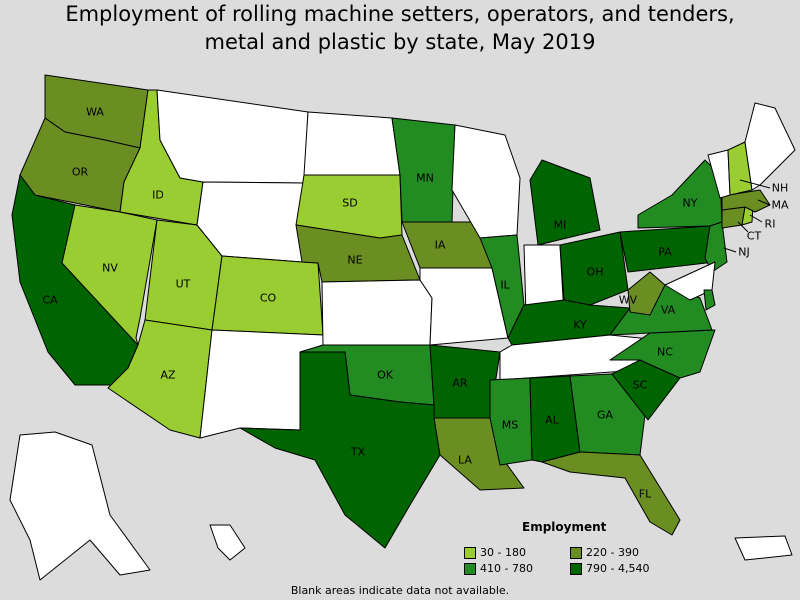  What do you see at coordinates (552, 420) in the screenshot?
I see `state-label-al: AL` at bounding box center [552, 420].